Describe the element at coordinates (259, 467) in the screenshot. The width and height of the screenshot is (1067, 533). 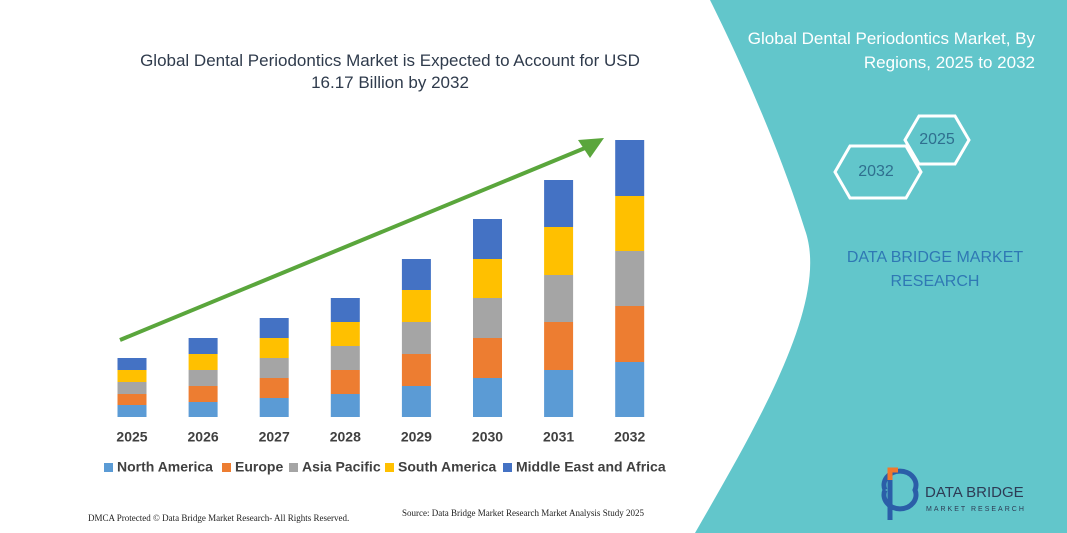
I see `legend-label: Europe` at that location.